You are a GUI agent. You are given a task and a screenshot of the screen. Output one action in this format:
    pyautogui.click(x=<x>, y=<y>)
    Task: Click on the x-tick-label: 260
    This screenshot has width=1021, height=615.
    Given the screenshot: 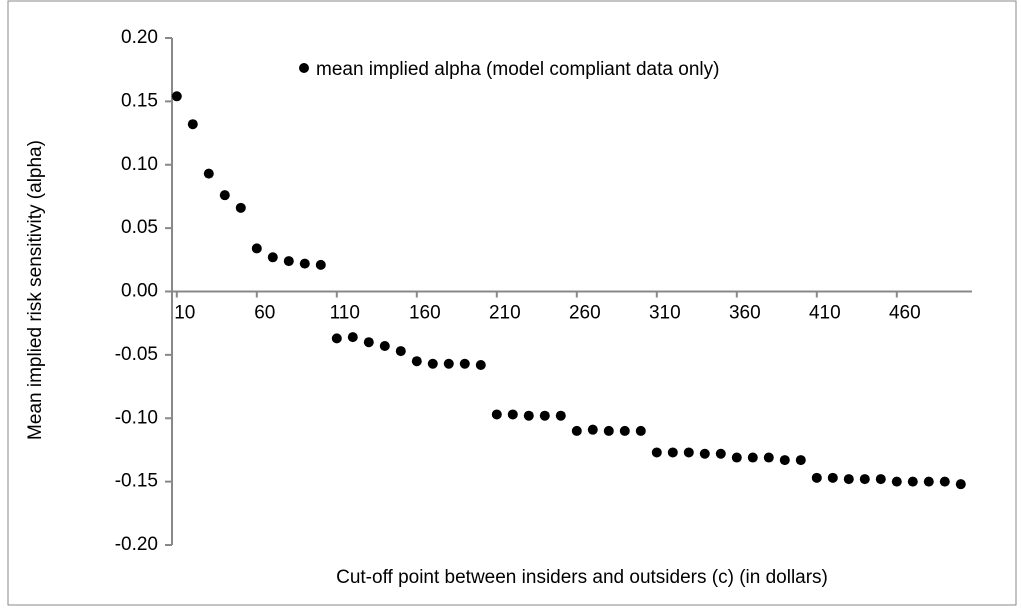 What is the action you would take?
    pyautogui.click(x=585, y=313)
    